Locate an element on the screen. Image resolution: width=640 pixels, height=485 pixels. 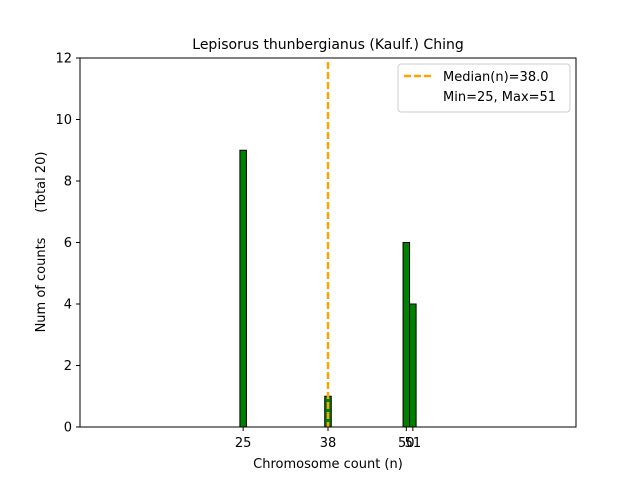
x-tick-label: 50 is located at coordinates (406, 443).